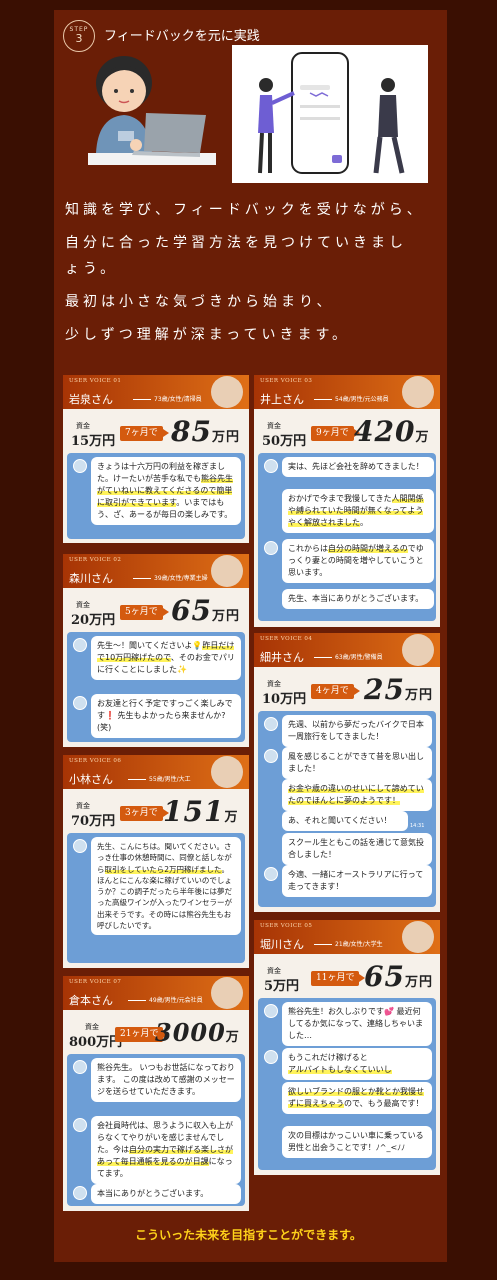 The image size is (497, 1280). I want to click on voice-number: USER VOICE 03, so click(286, 381).